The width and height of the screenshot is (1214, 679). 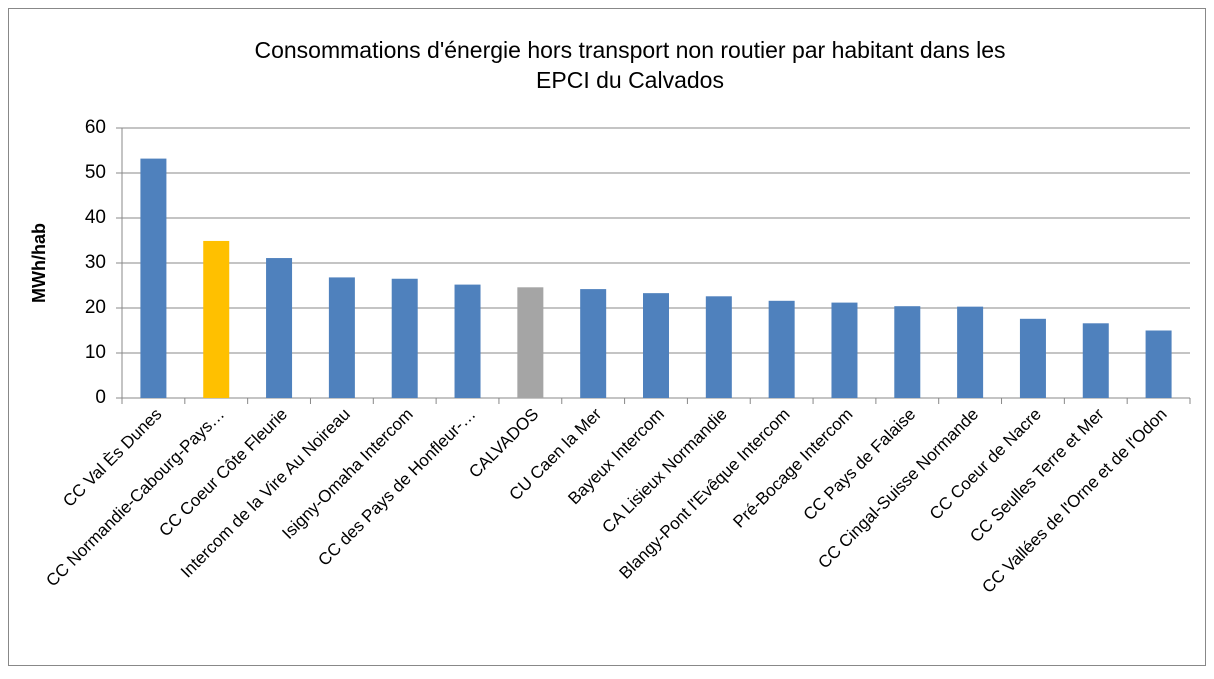 I want to click on y-tick-label: 20, so click(x=95, y=307).